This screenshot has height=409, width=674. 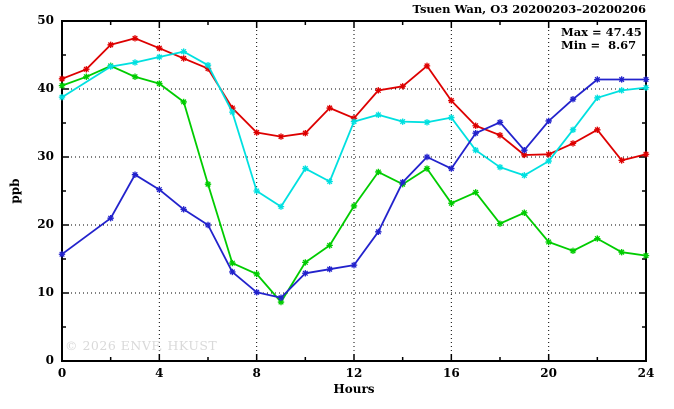 What do you see at coordinates (45, 20) in the screenshot?
I see `y-tick-label: 50` at bounding box center [45, 20].